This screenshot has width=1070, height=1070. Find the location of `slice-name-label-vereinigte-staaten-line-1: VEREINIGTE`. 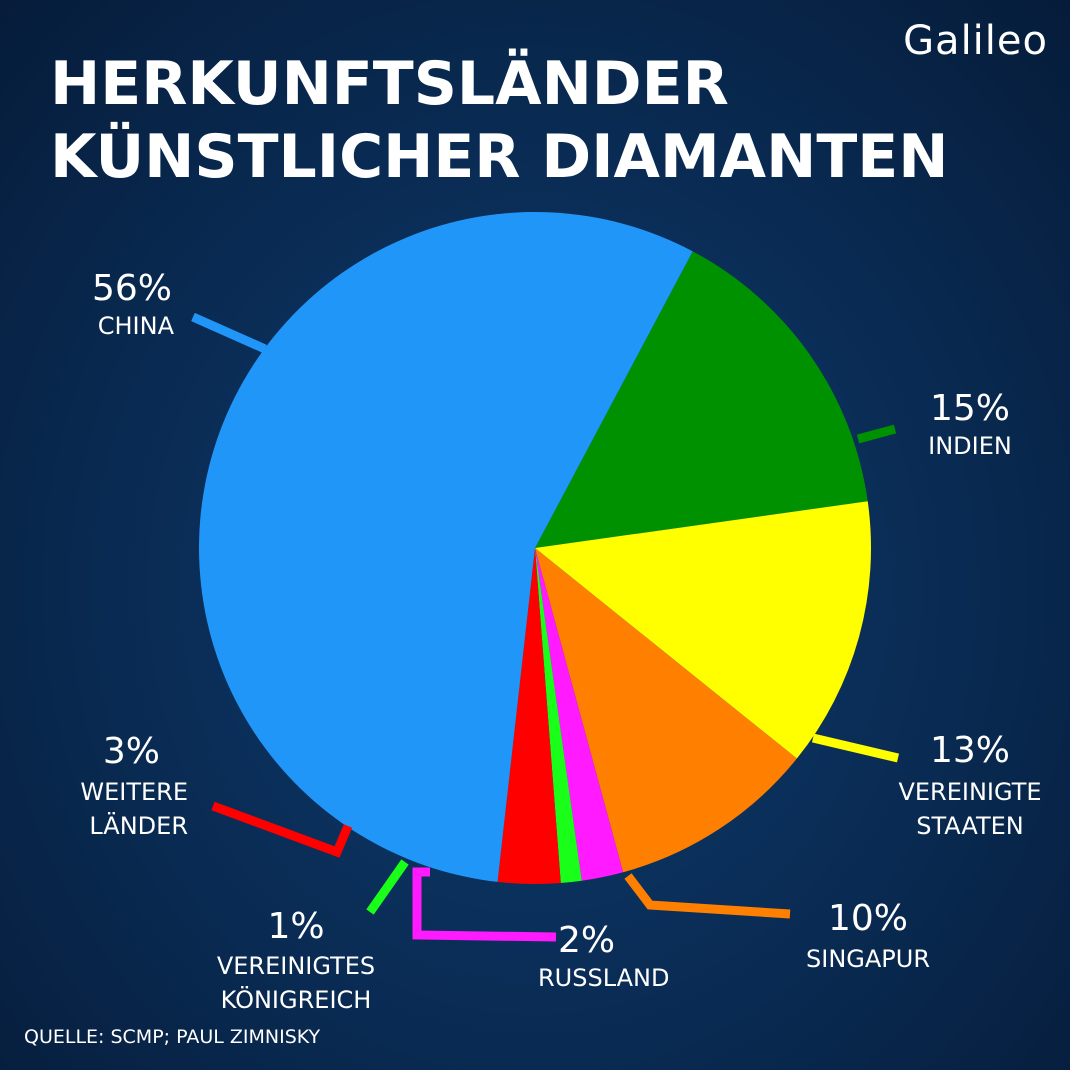

slice-name-label-vereinigte-staaten-line-1: VEREINIGTE is located at coordinates (969, 792).